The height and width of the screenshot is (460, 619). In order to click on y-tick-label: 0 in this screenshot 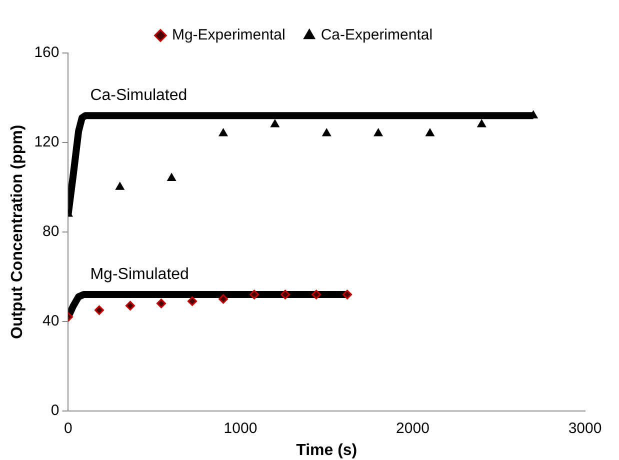, I will do `click(55, 410)`.